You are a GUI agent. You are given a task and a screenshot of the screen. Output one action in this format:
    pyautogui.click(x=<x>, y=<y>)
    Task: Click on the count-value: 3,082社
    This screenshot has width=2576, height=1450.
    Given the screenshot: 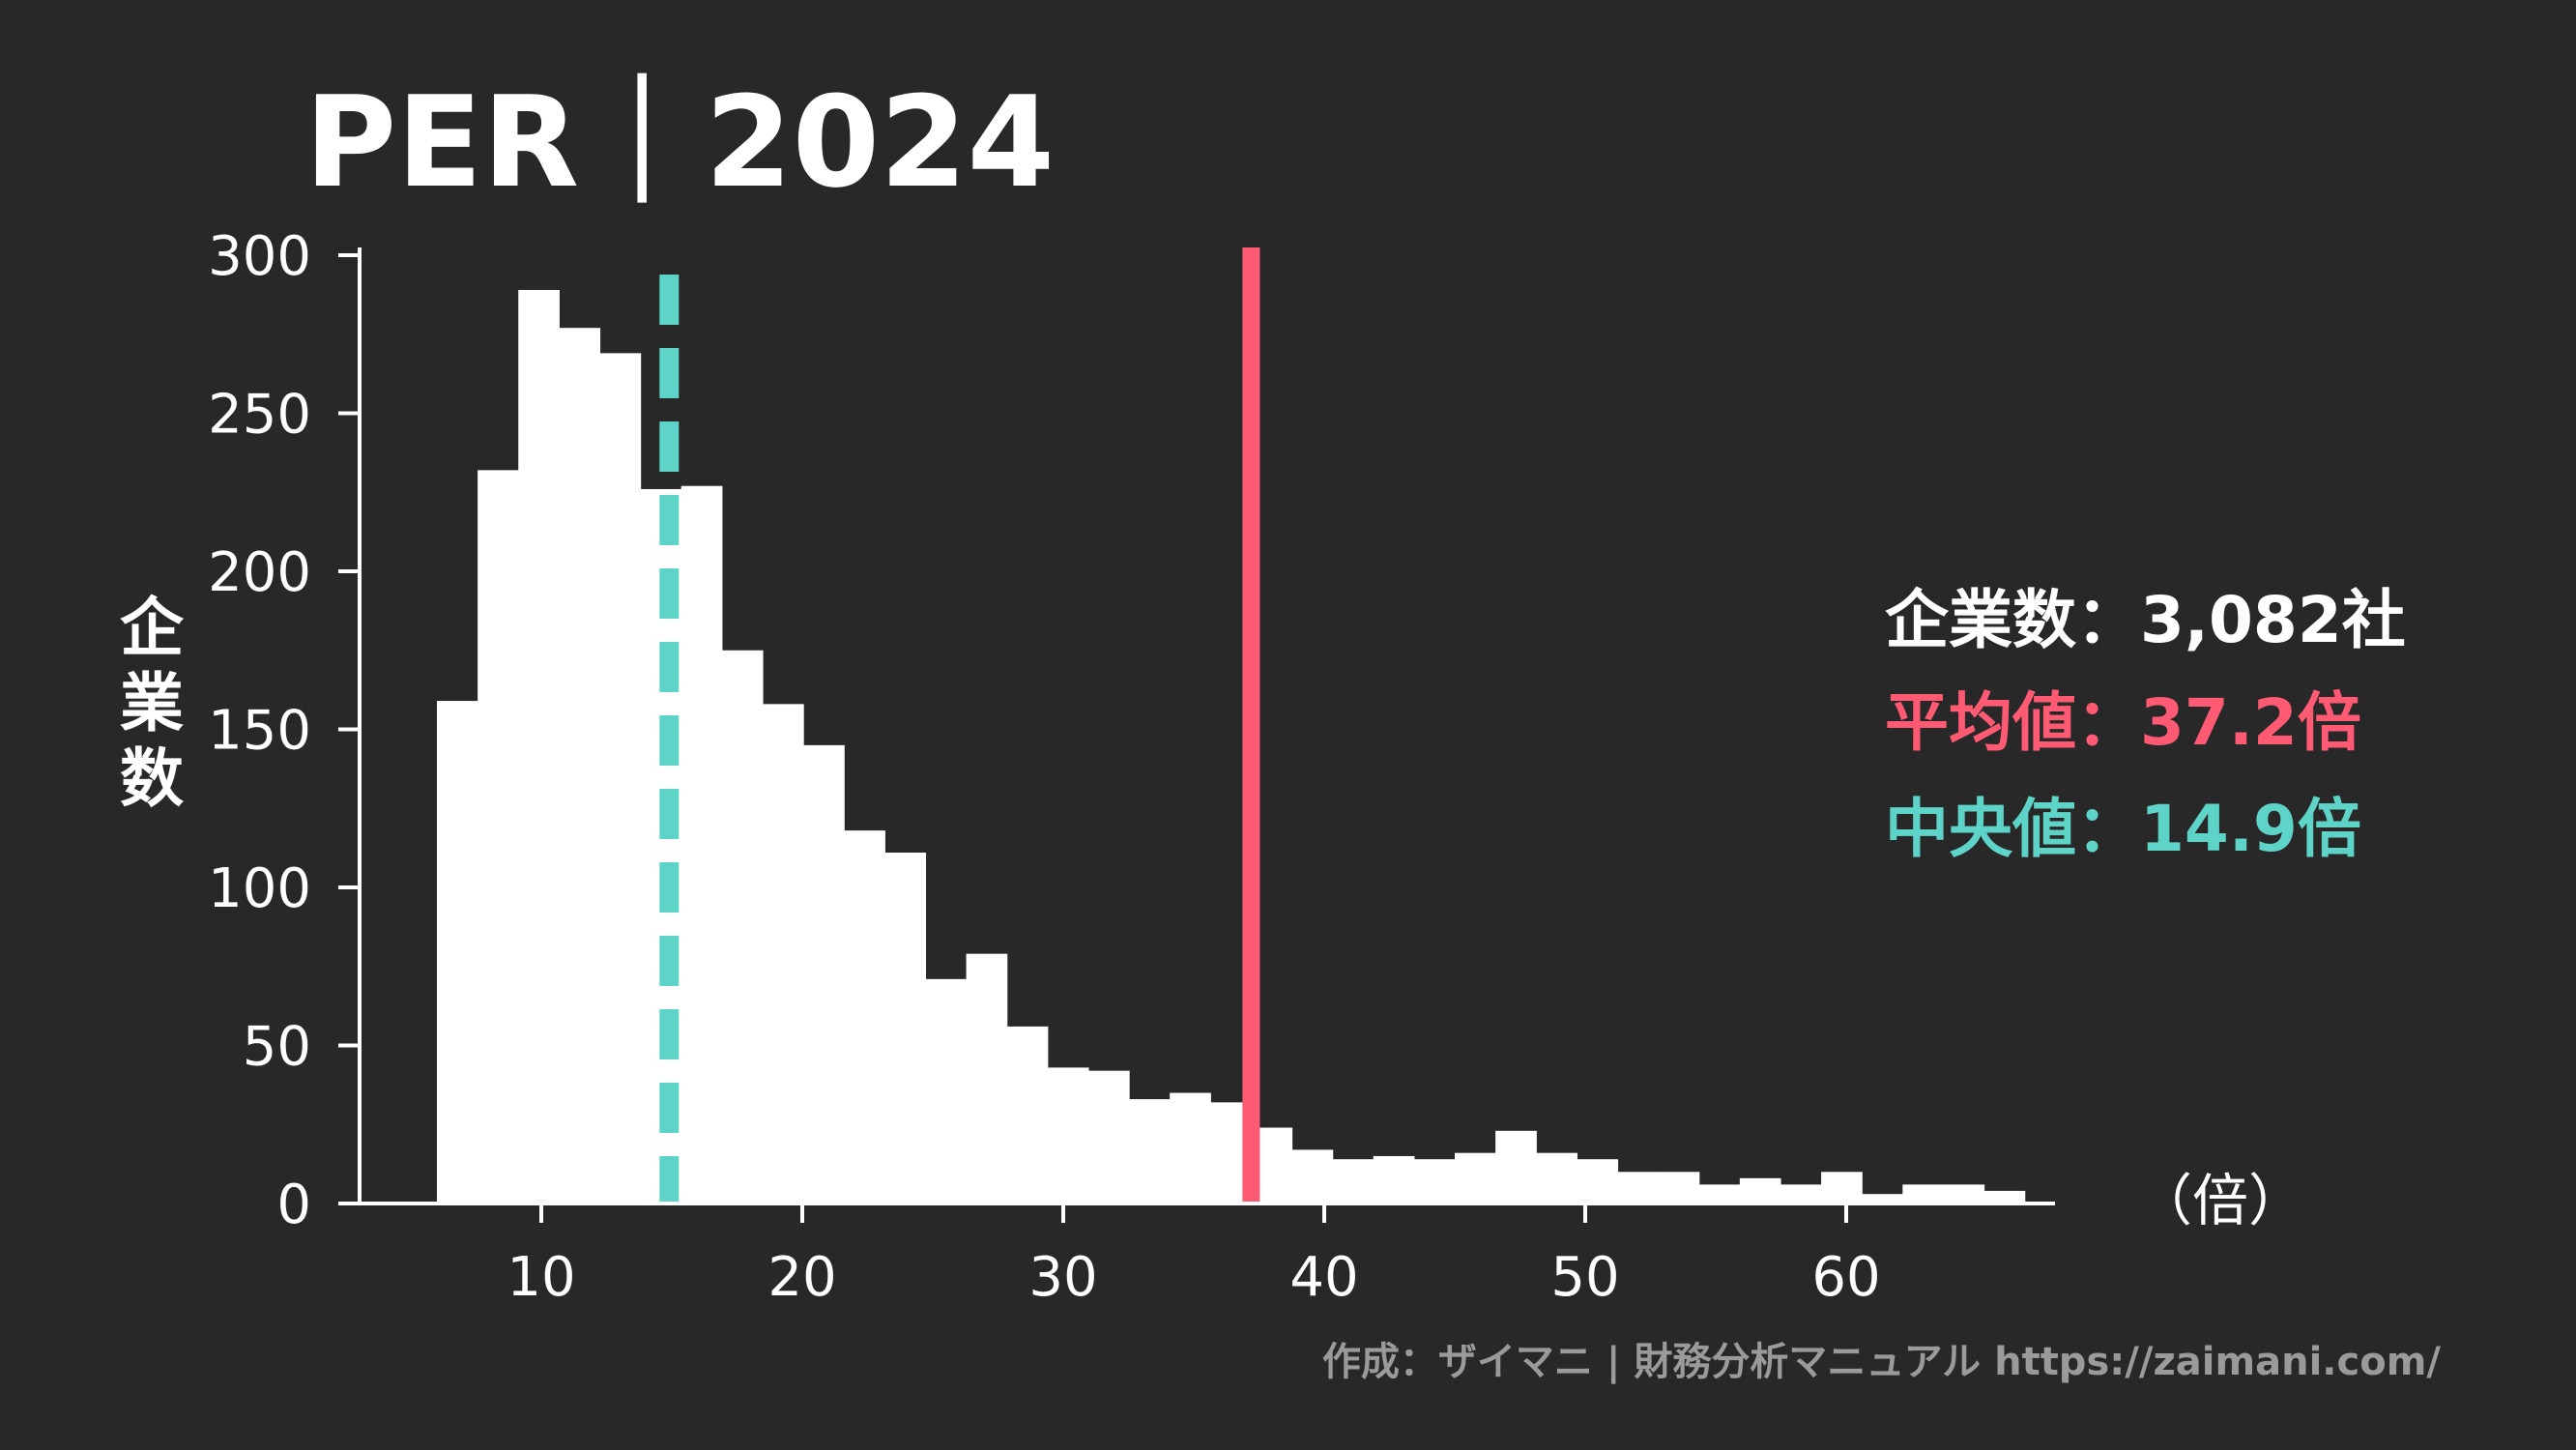 What is the action you would take?
    pyautogui.click(x=2273, y=620)
    